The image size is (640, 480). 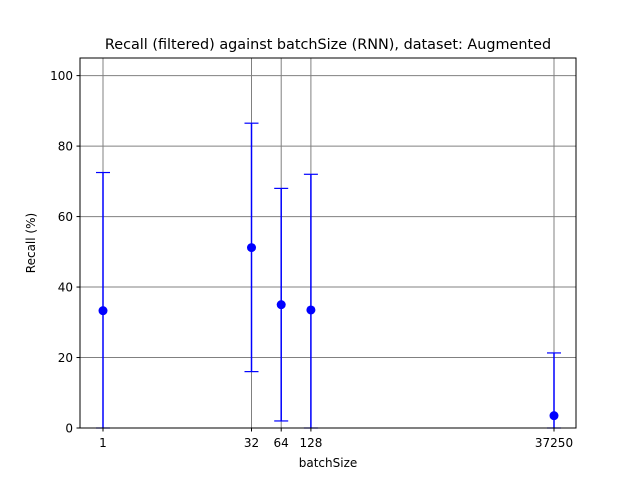 I want to click on y-tick-label: 100, so click(x=61, y=76).